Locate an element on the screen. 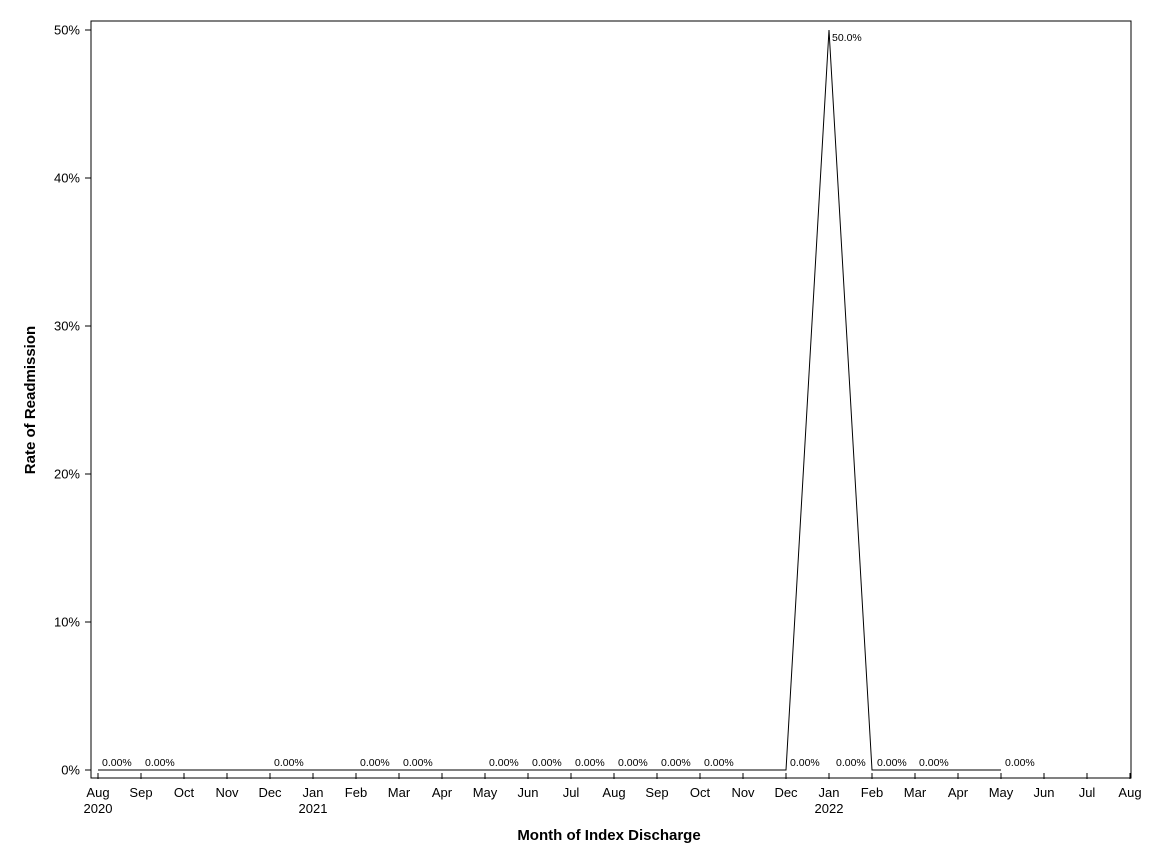 The height and width of the screenshot is (864, 1152). y-tick-label: 30% is located at coordinates (67, 326).